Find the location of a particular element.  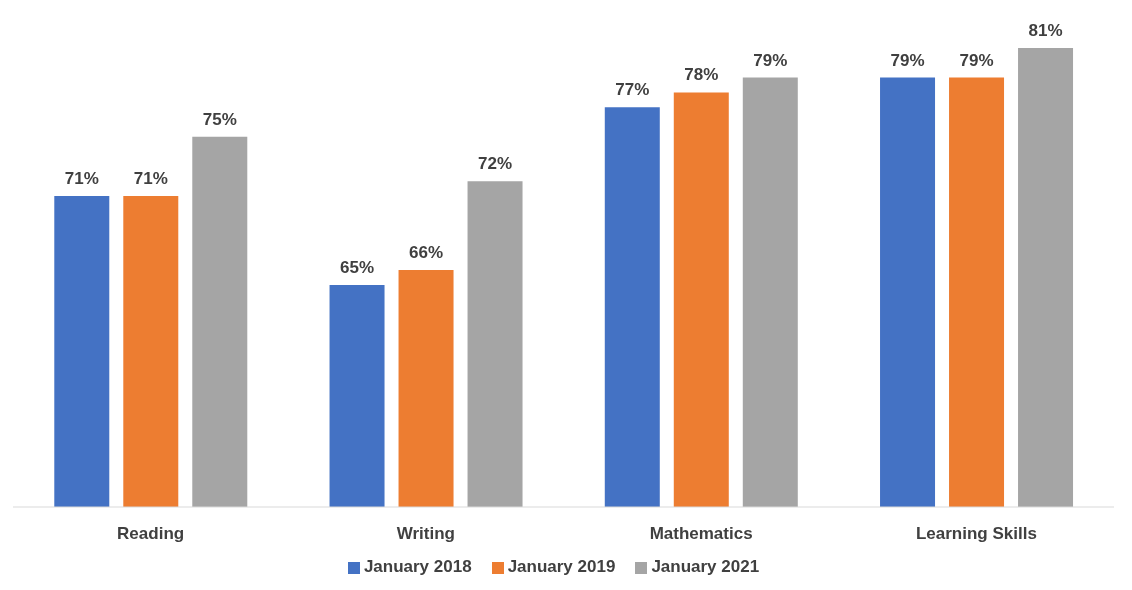

x-tick-label: Reading is located at coordinates (151, 534).